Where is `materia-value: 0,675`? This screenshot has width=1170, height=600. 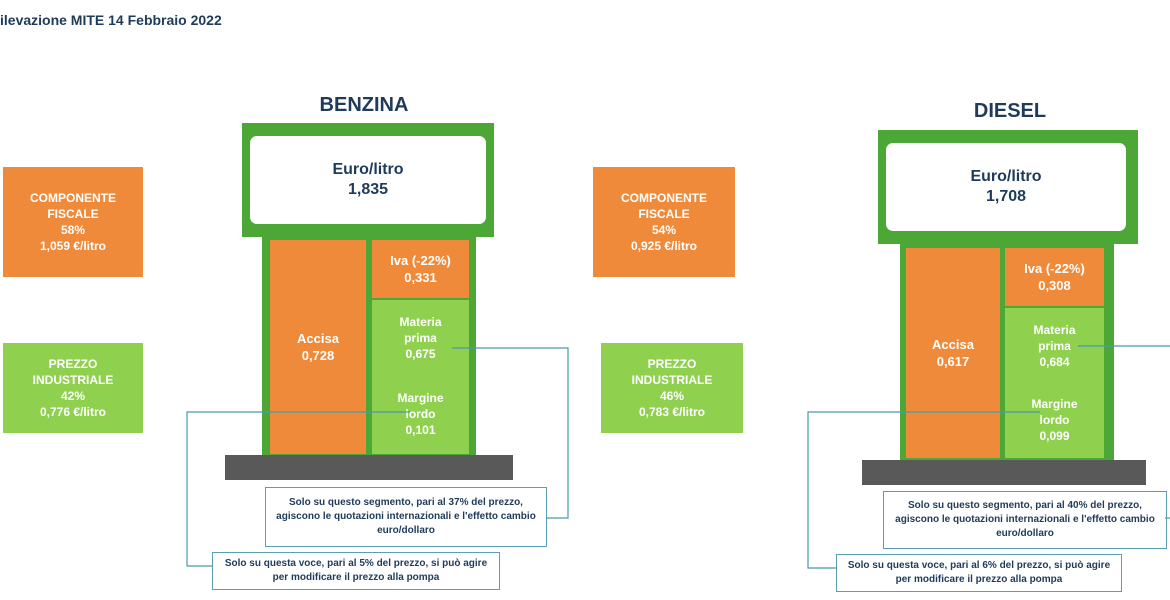 materia-value: 0,675 is located at coordinates (420, 354).